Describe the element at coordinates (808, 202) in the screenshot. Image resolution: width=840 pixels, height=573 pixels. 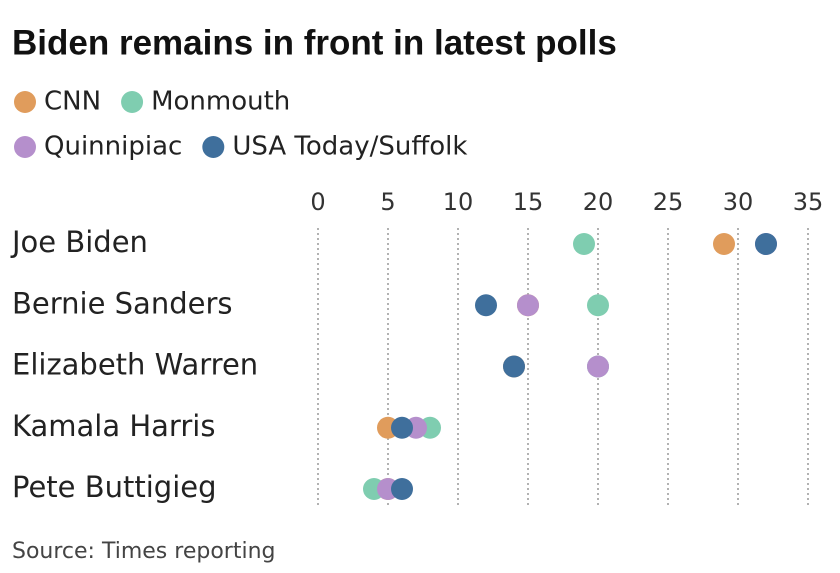
I see `x-tick-label: 35` at that location.